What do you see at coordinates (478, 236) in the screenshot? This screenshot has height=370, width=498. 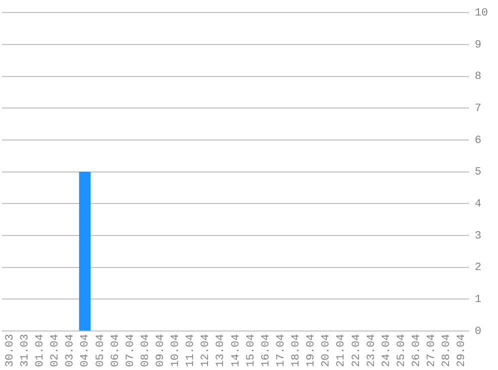 I see `y-tick-label: 3` at bounding box center [478, 236].